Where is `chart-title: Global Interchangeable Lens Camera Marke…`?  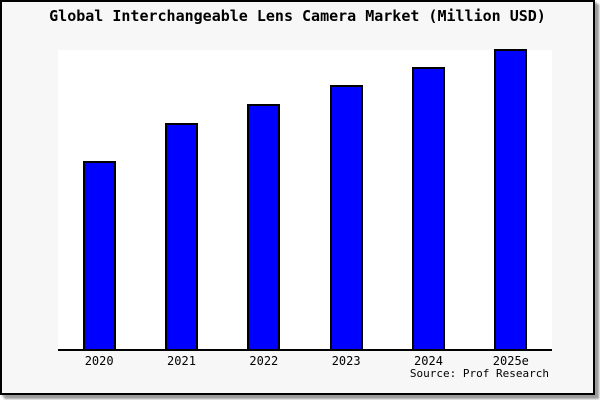
chart-title: Global Interchangeable Lens Camera Marke… is located at coordinates (297, 16).